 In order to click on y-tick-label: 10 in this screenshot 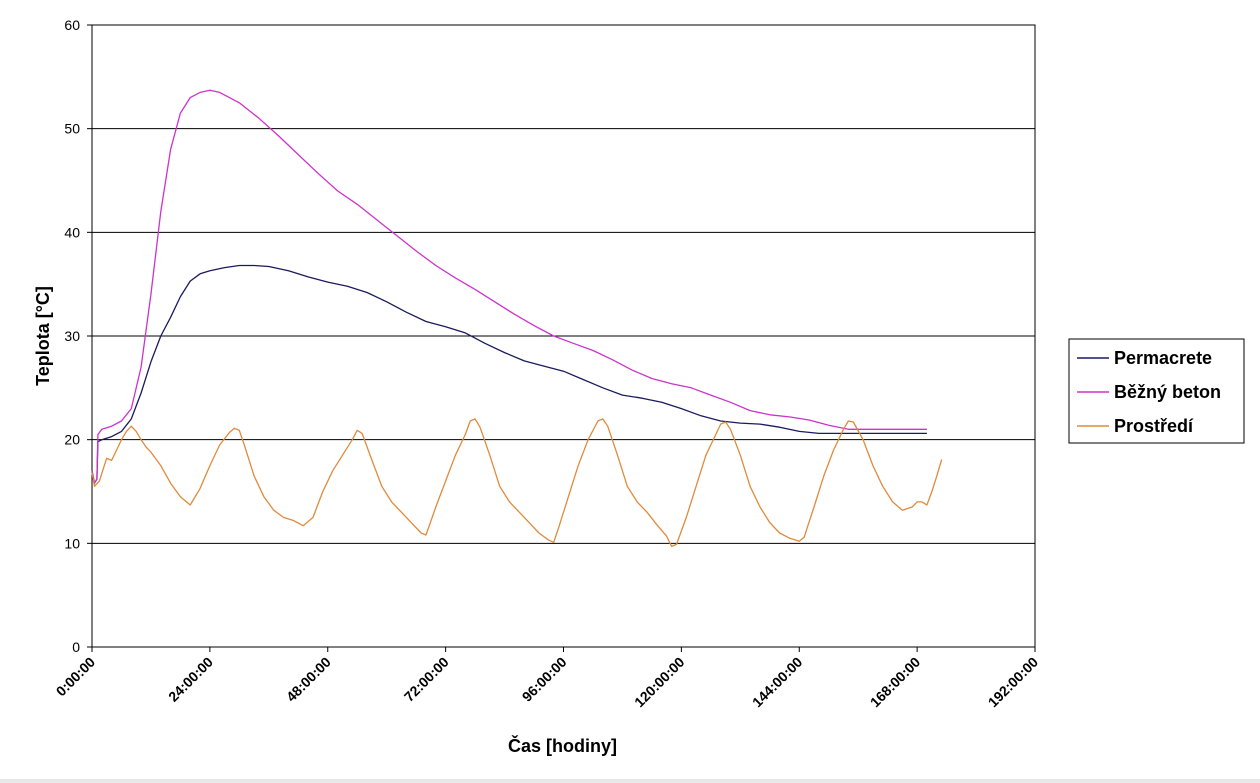, I will do `click(72, 543)`.